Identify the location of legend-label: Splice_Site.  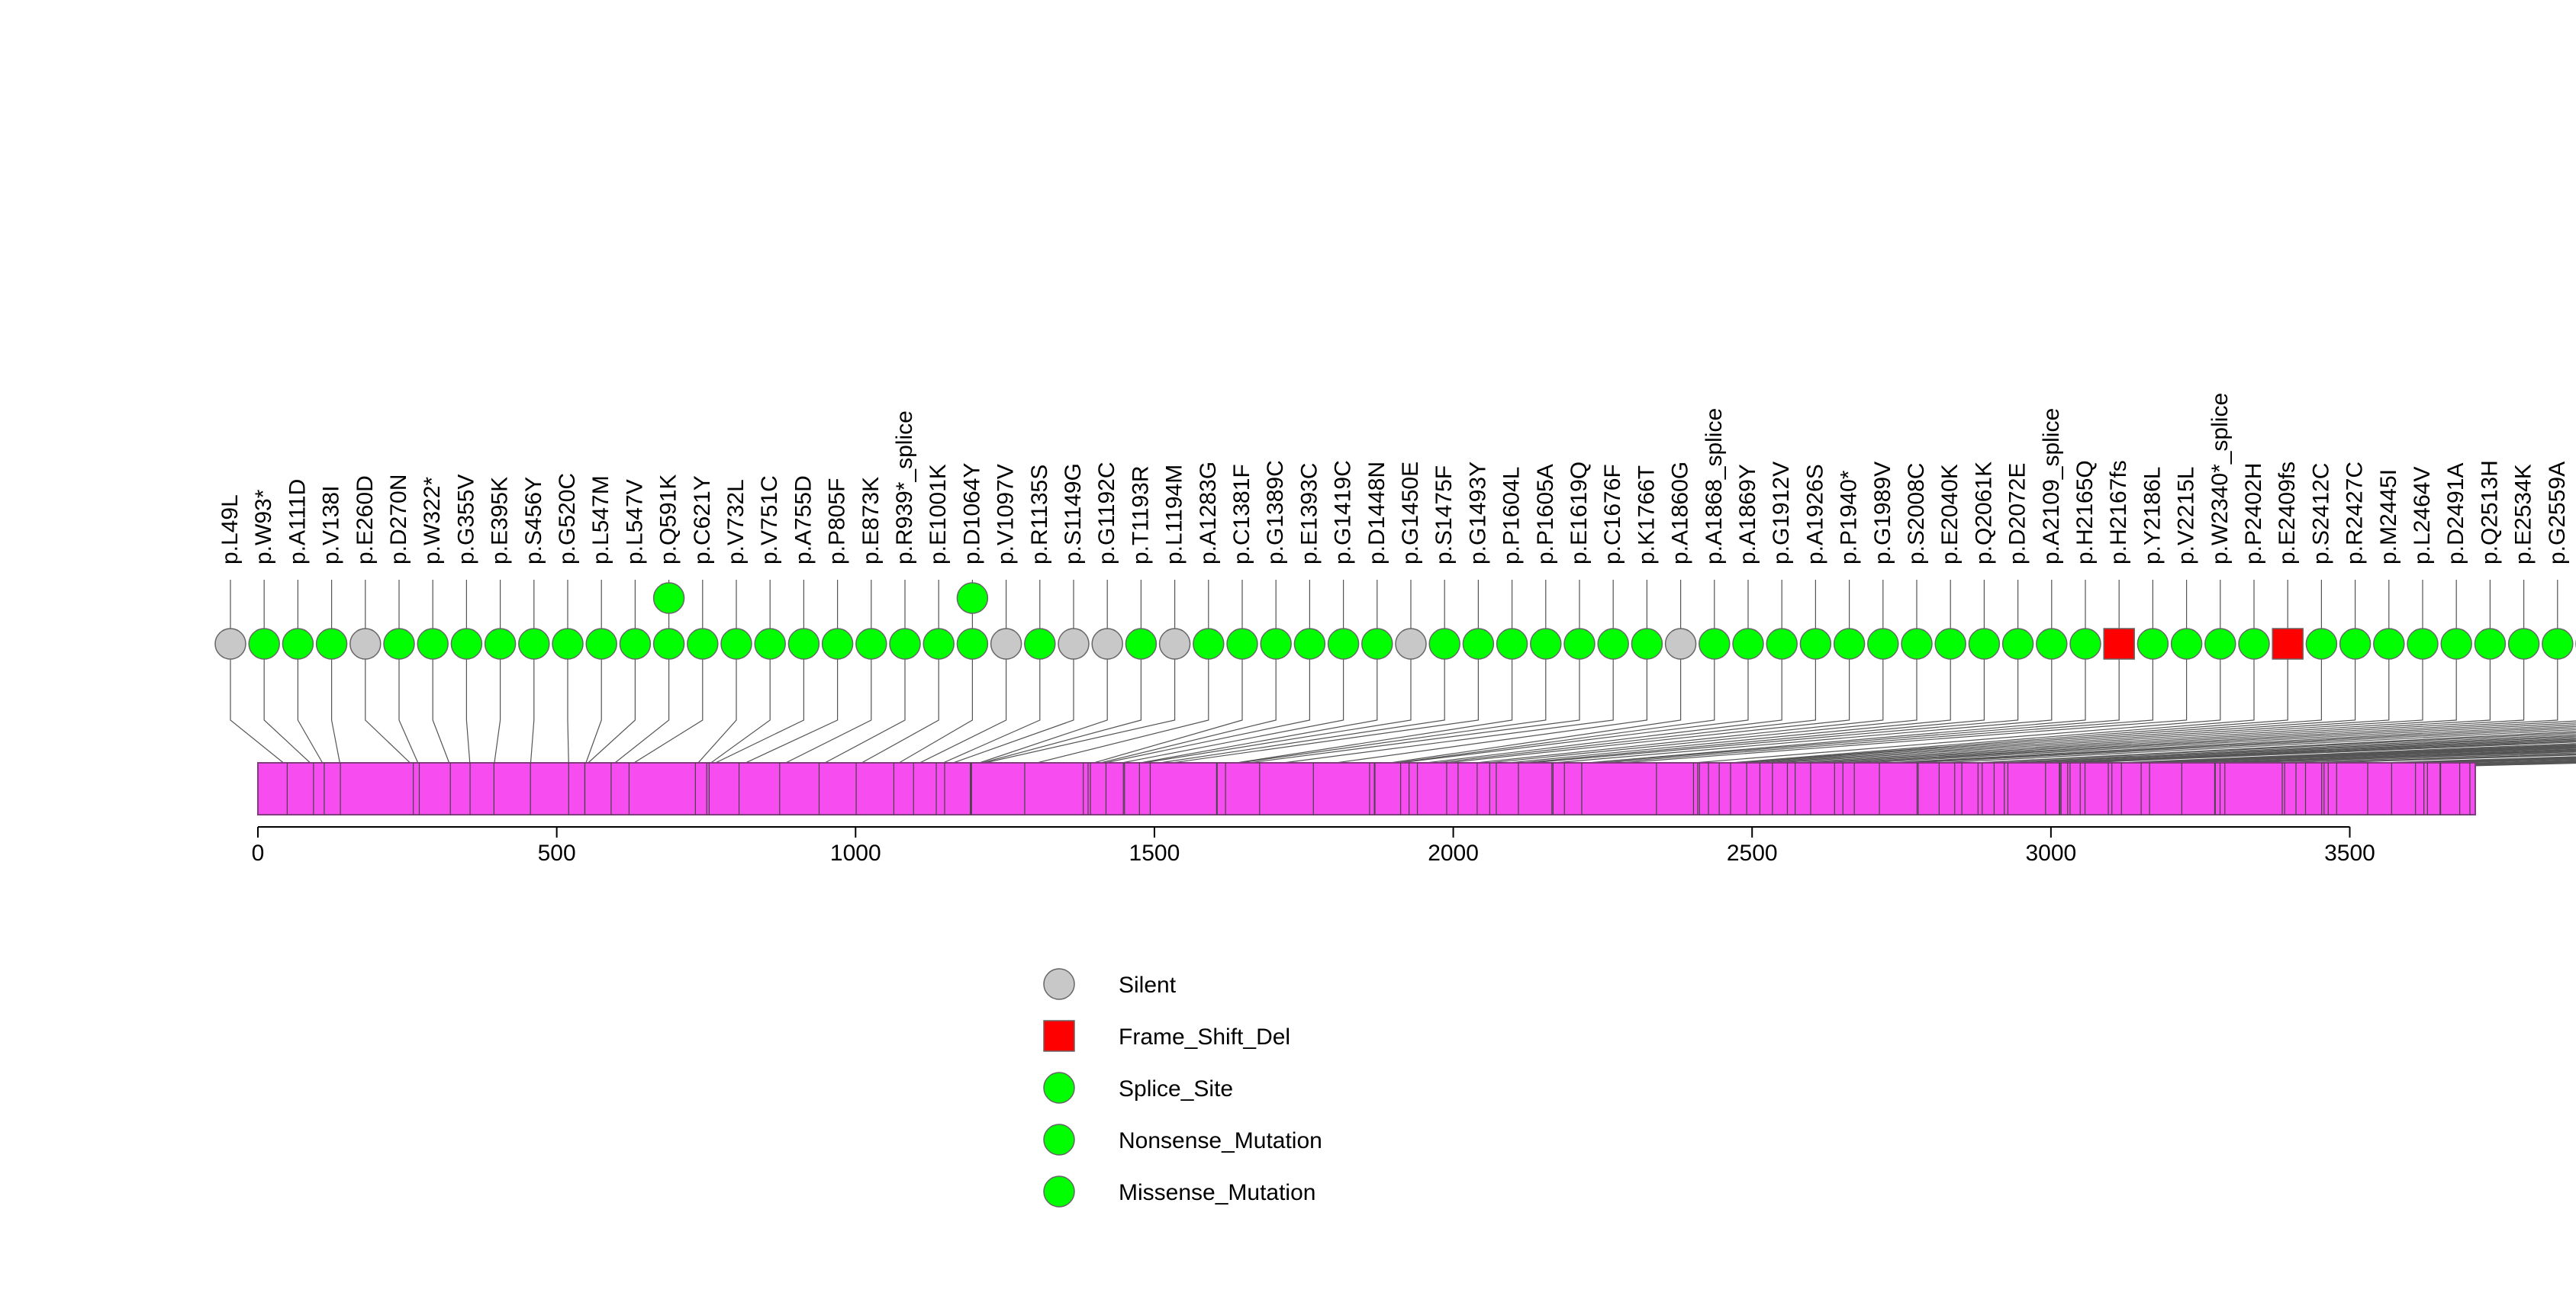
(1176, 1089).